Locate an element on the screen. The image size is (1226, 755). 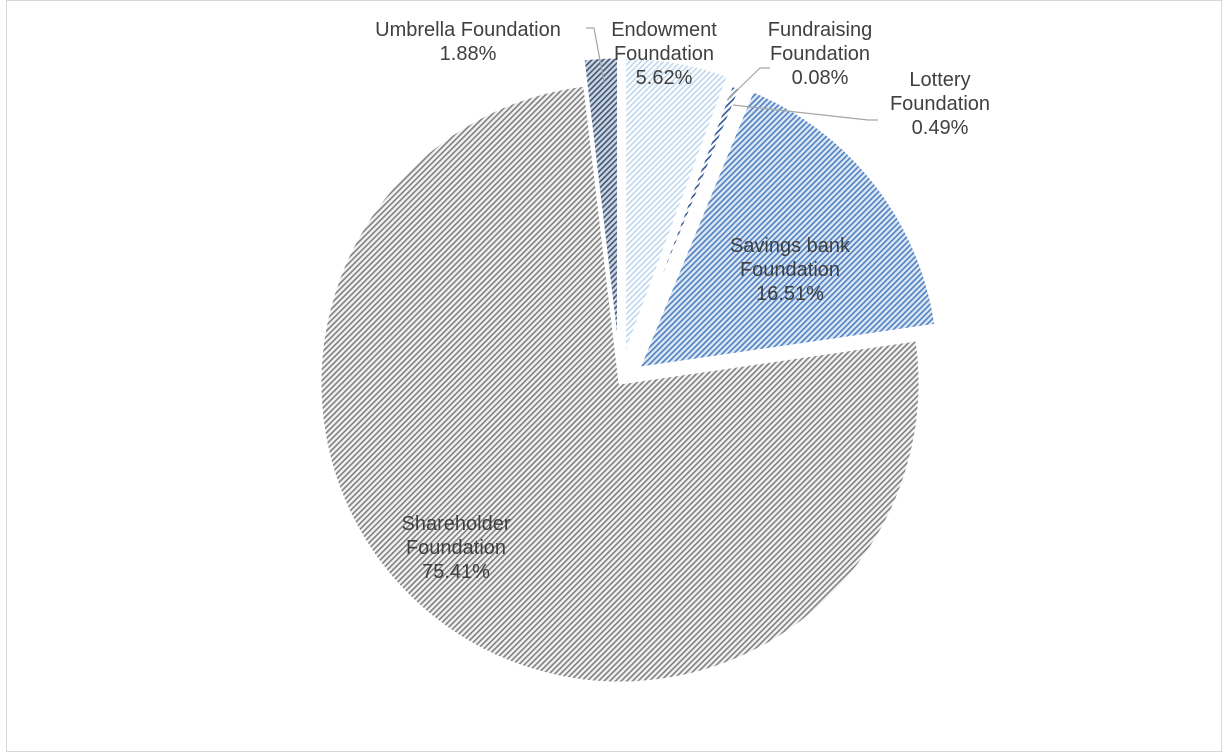
pie-slice-savings-bank-foundation is located at coordinates (787, 229).